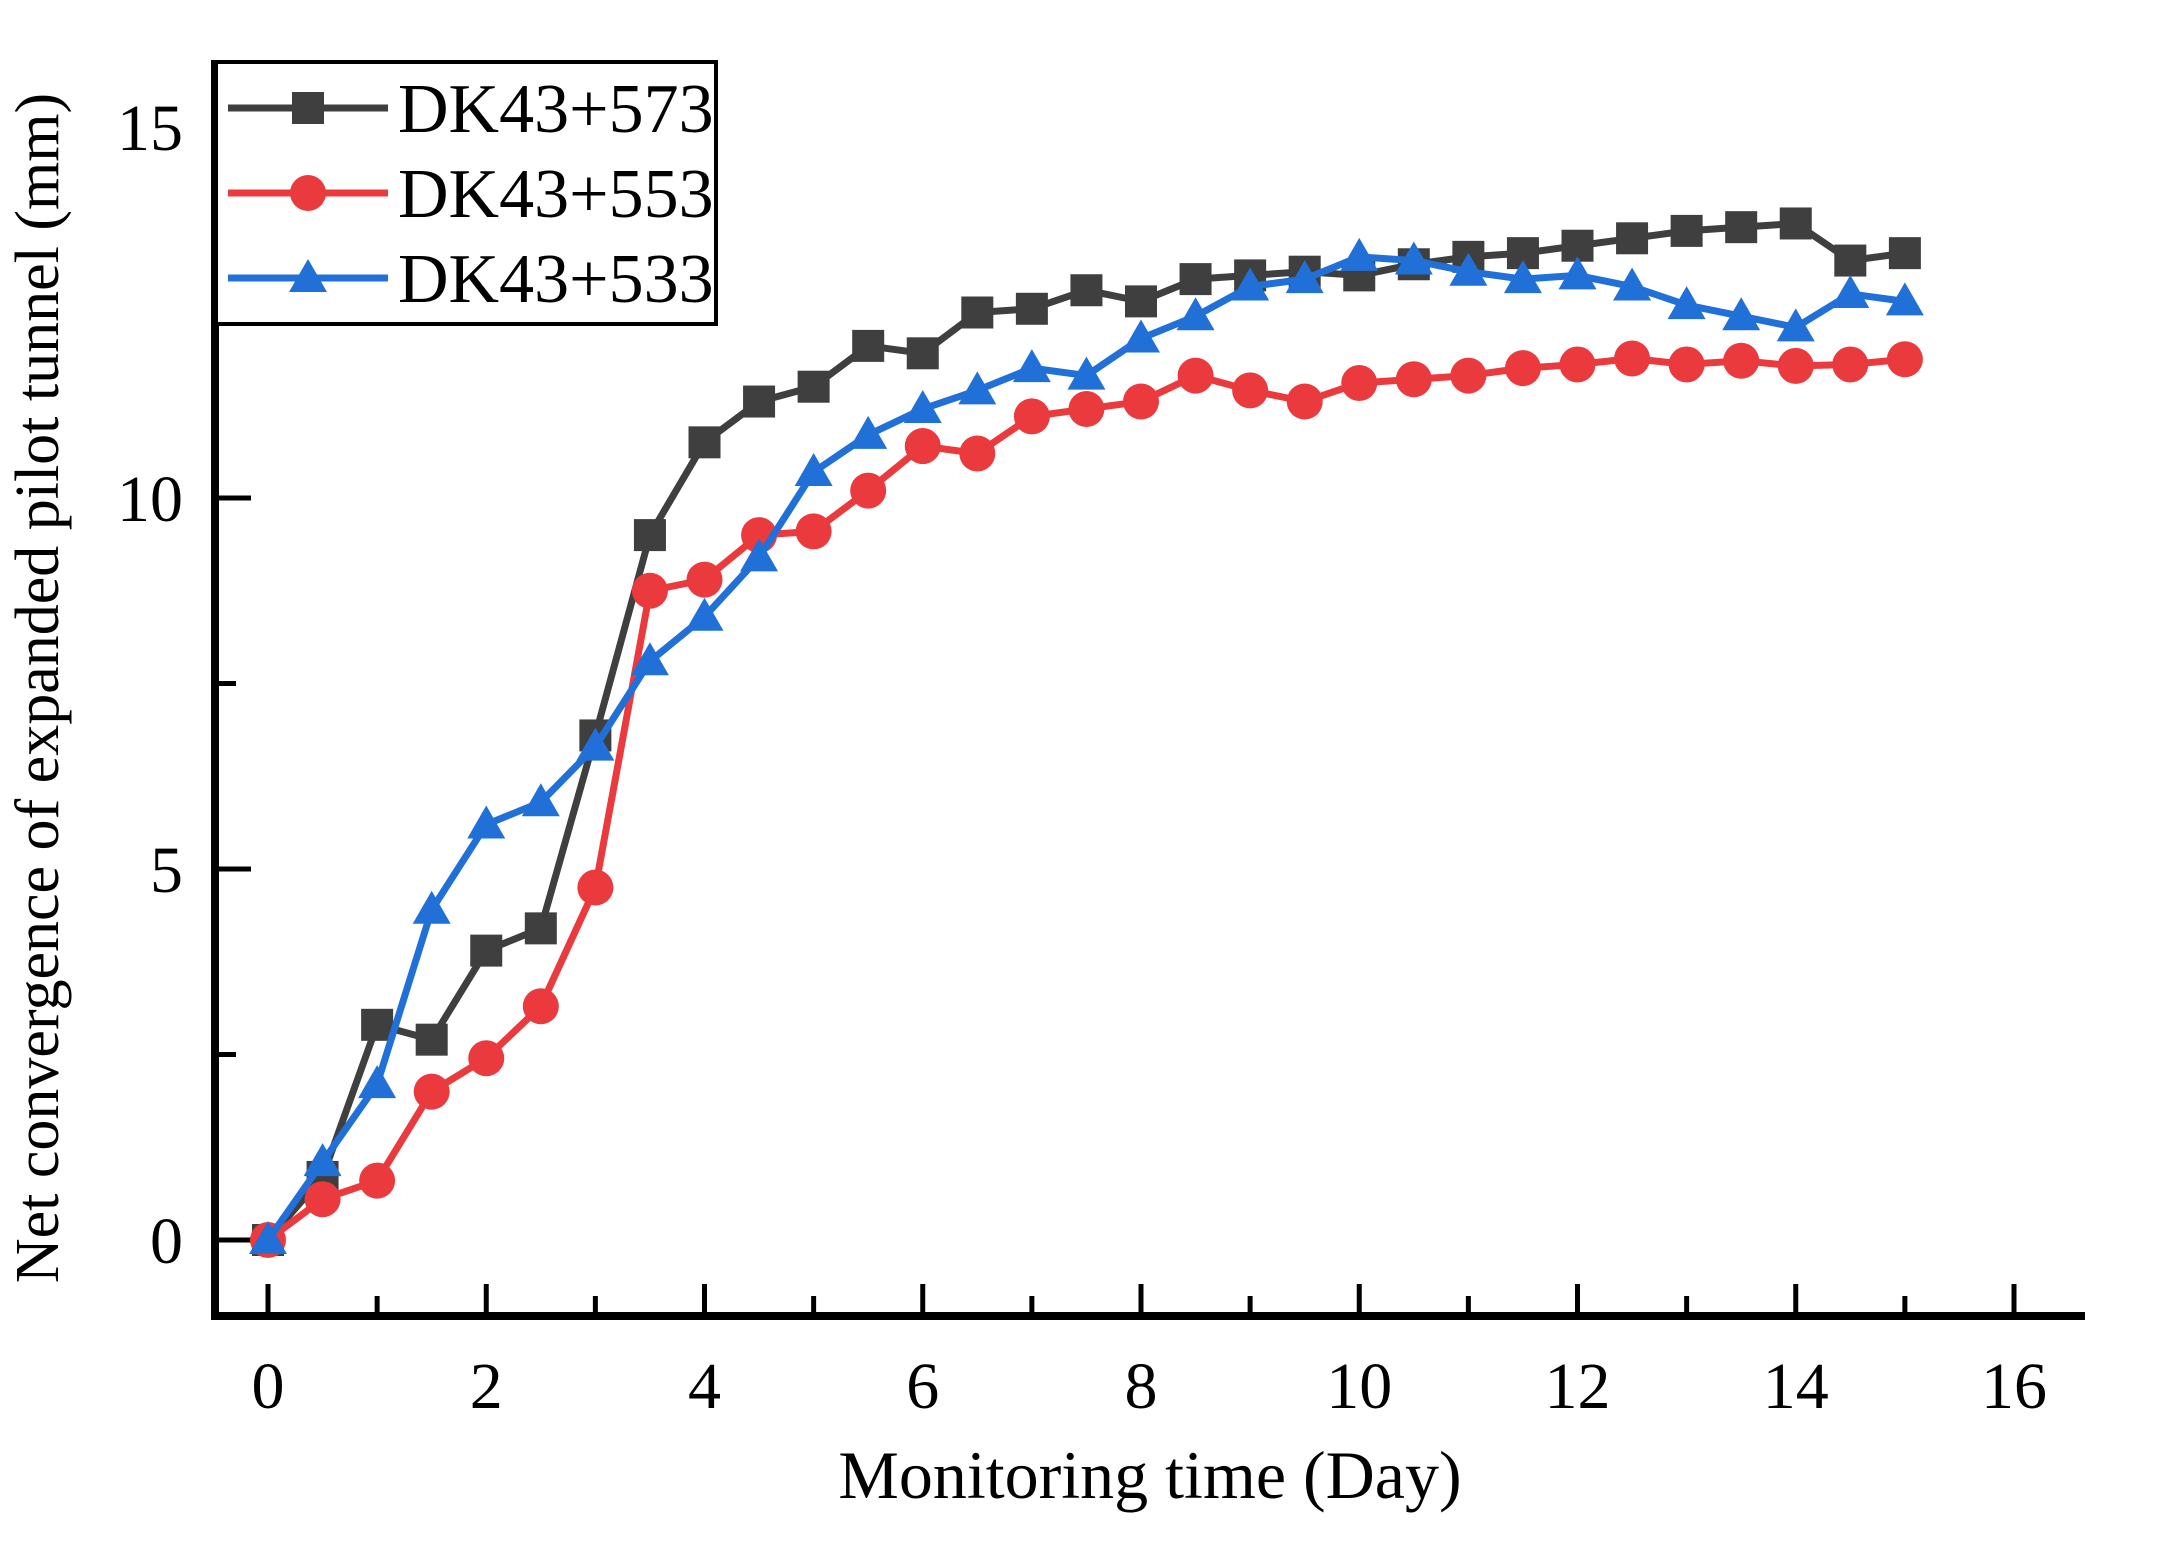 This screenshot has height=1547, width=2160. Describe the element at coordinates (1141, 1386) in the screenshot. I see `x-tick-label: 8` at that location.